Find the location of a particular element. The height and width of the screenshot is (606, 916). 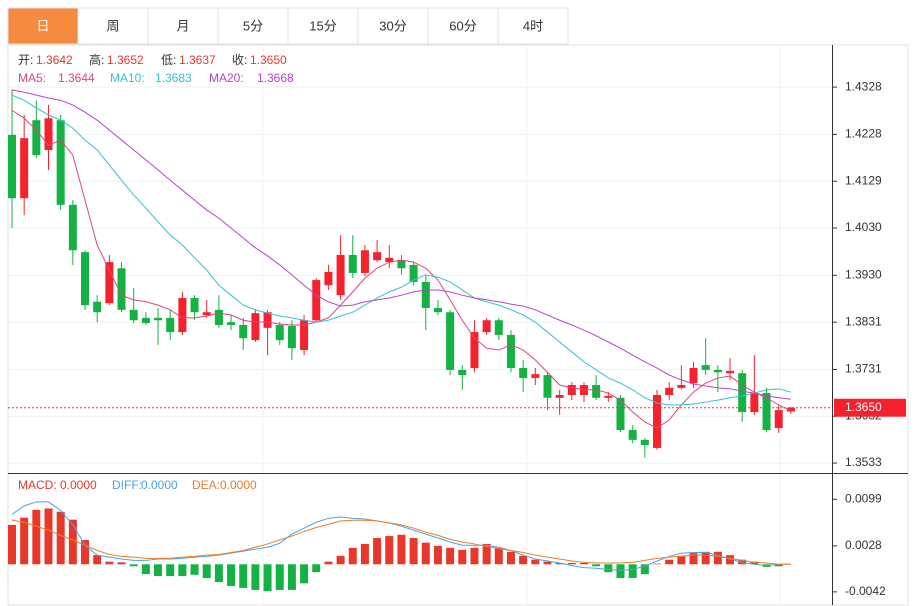

tab-label: 周 is located at coordinates (112, 25).